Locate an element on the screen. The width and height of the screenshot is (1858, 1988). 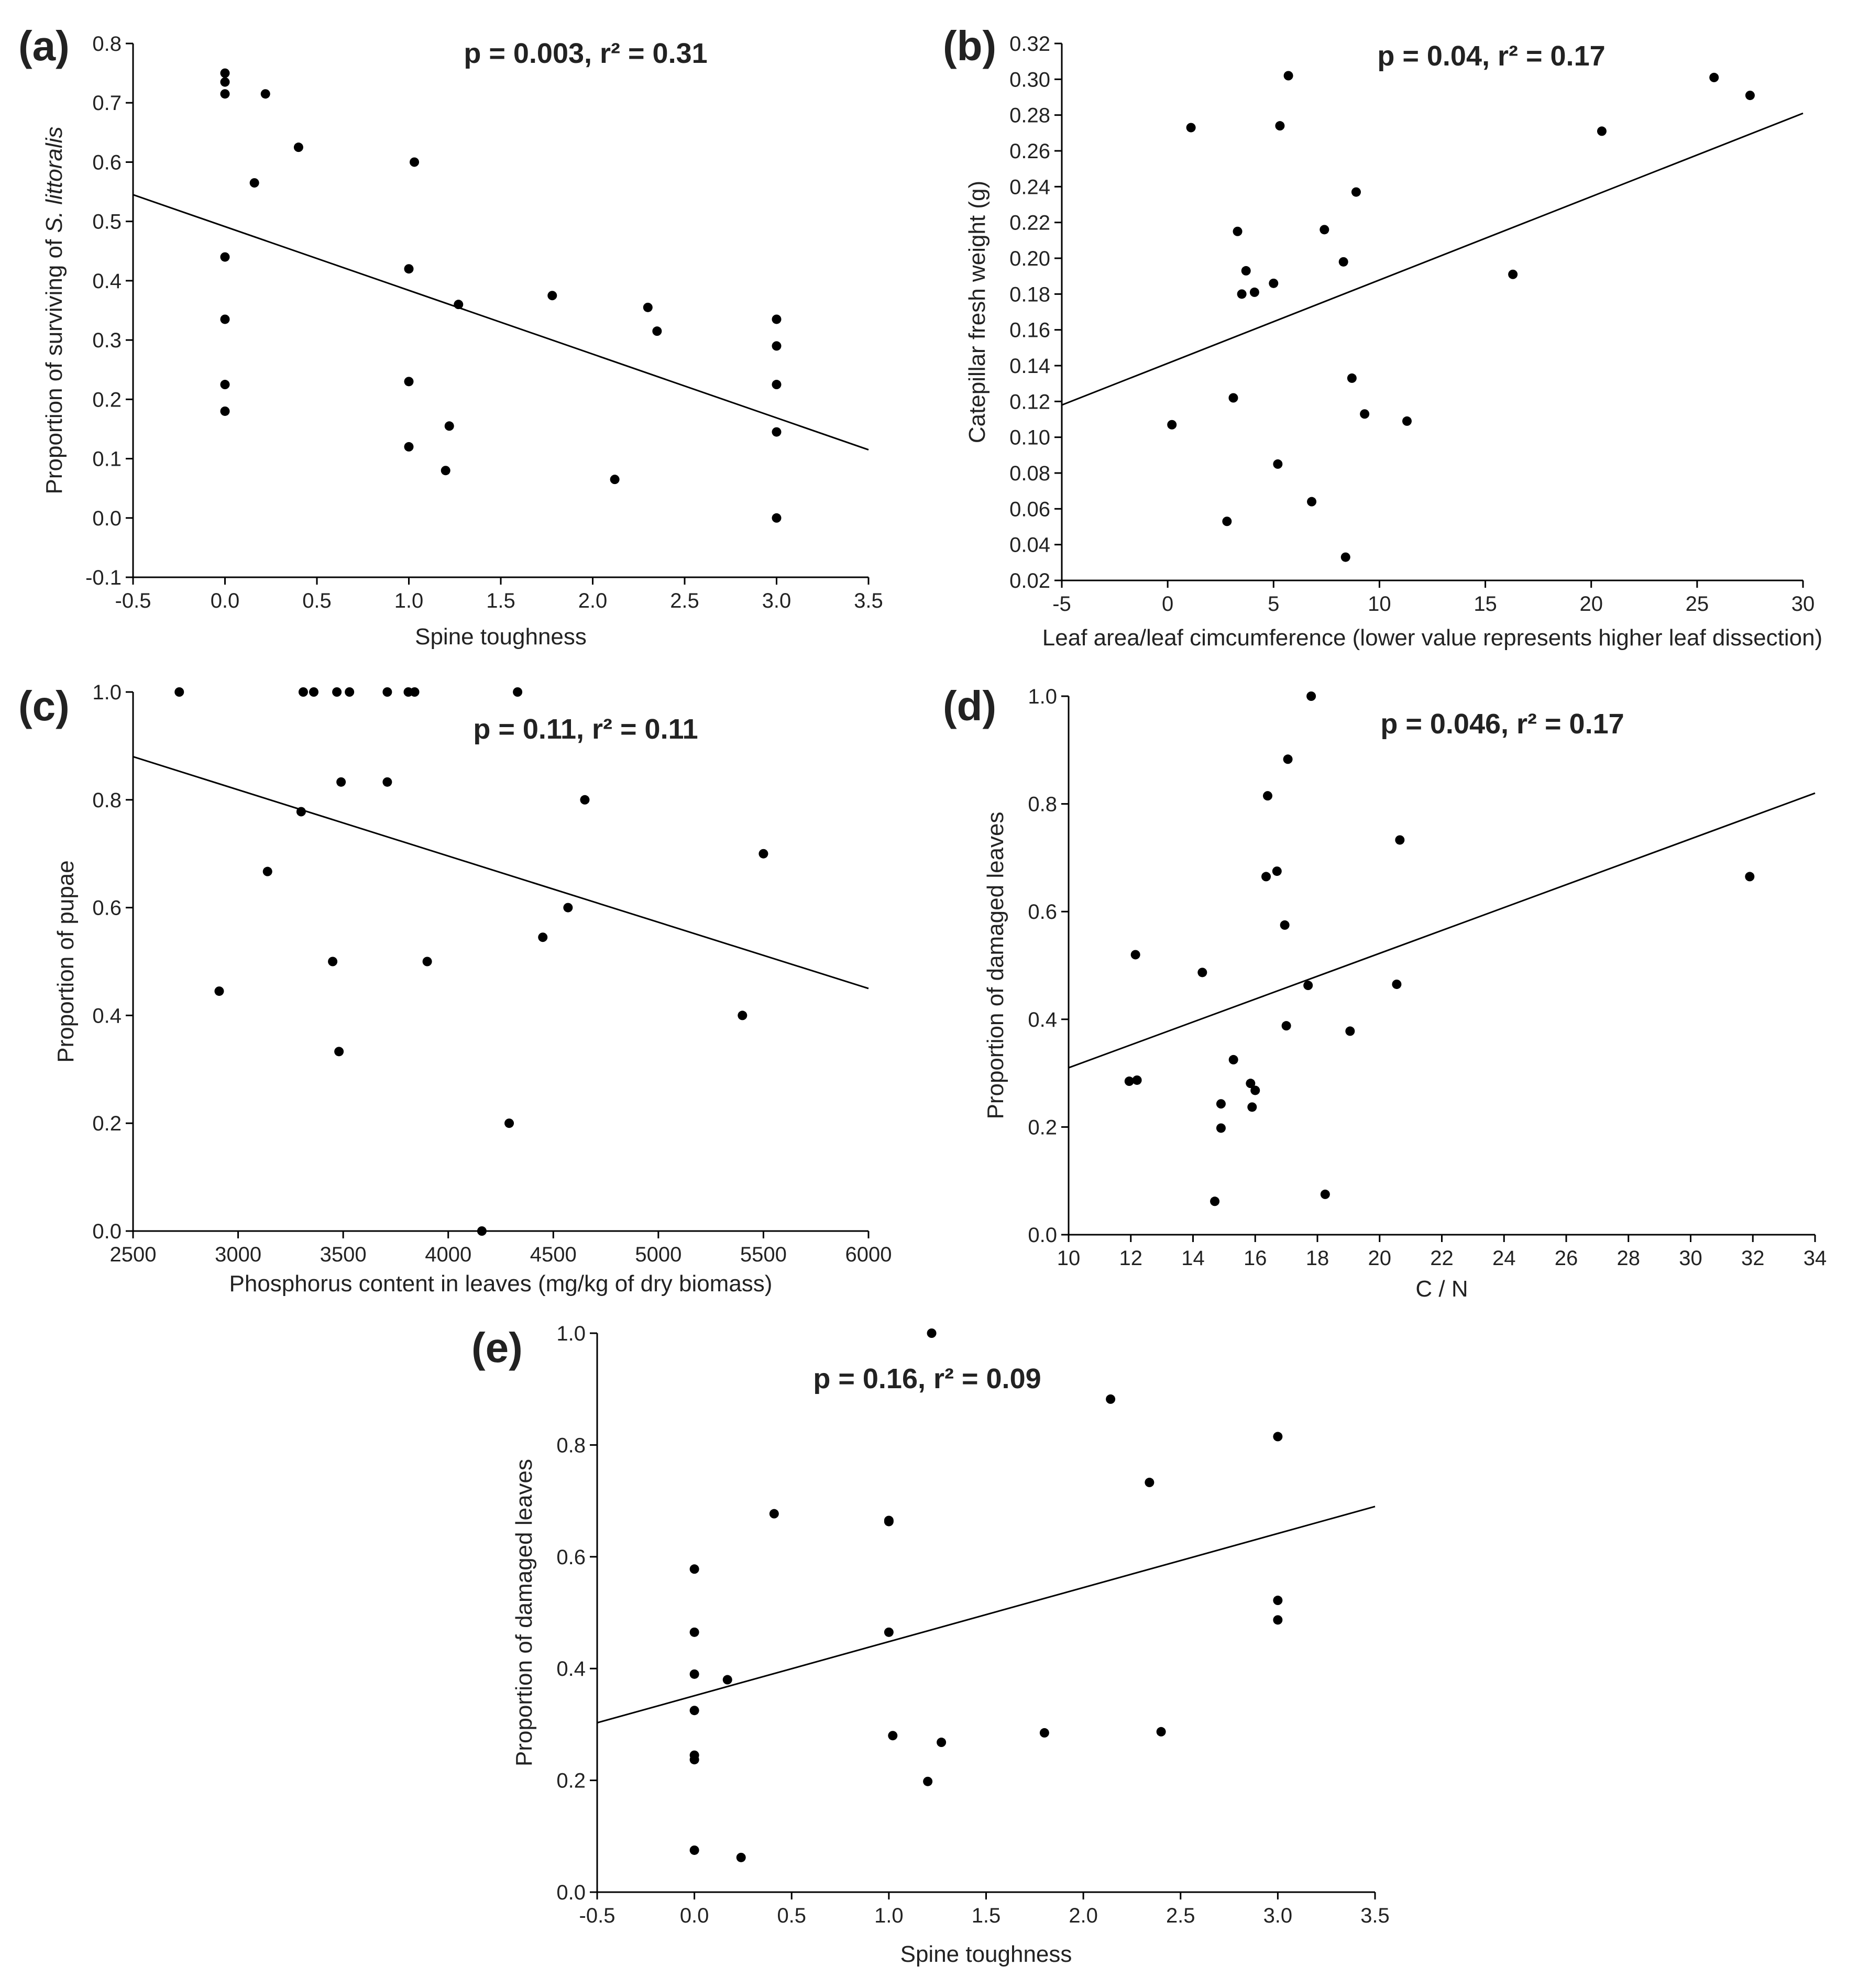
panel-label: (e) is located at coordinates (497, 1347).